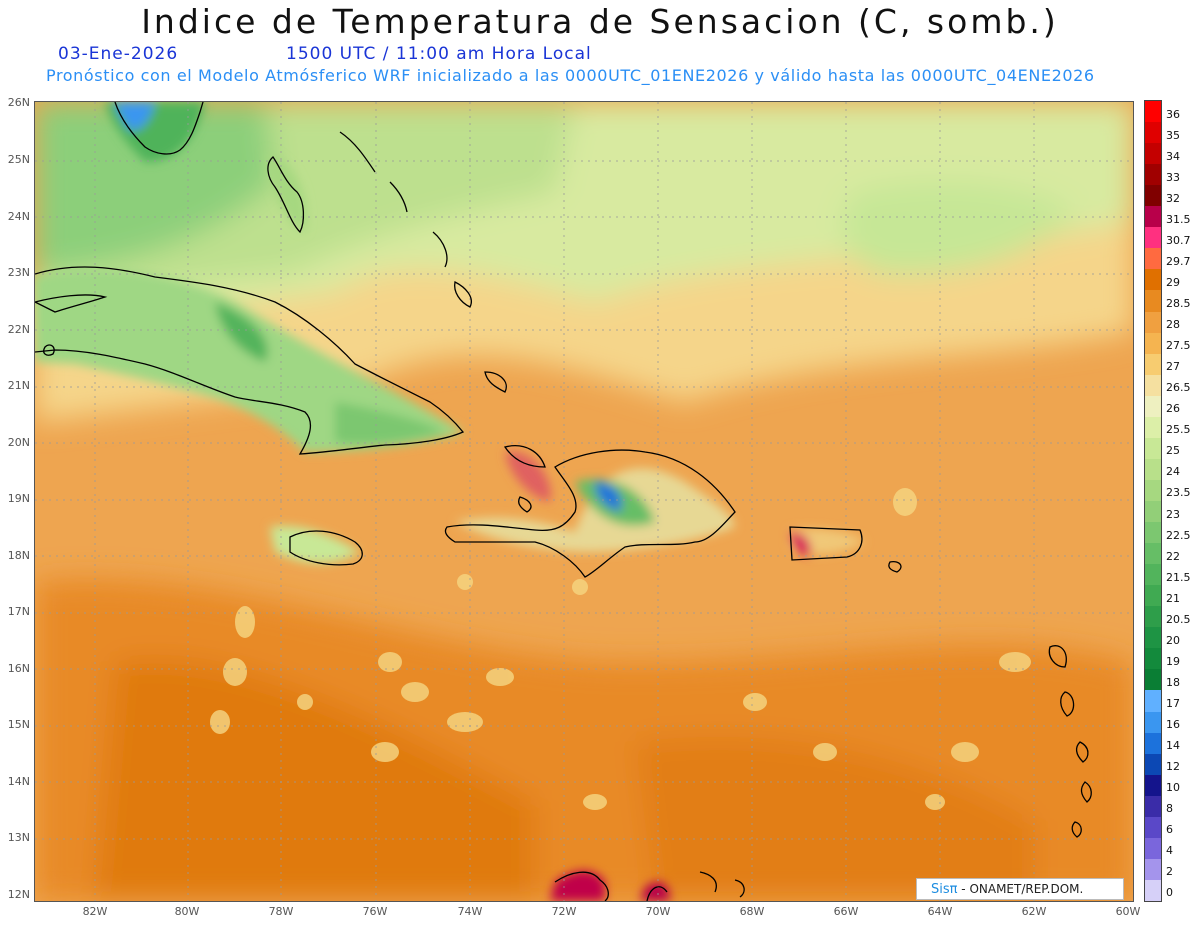  What do you see at coordinates (1034, 911) in the screenshot?
I see `lon-label: 62W` at bounding box center [1034, 911].